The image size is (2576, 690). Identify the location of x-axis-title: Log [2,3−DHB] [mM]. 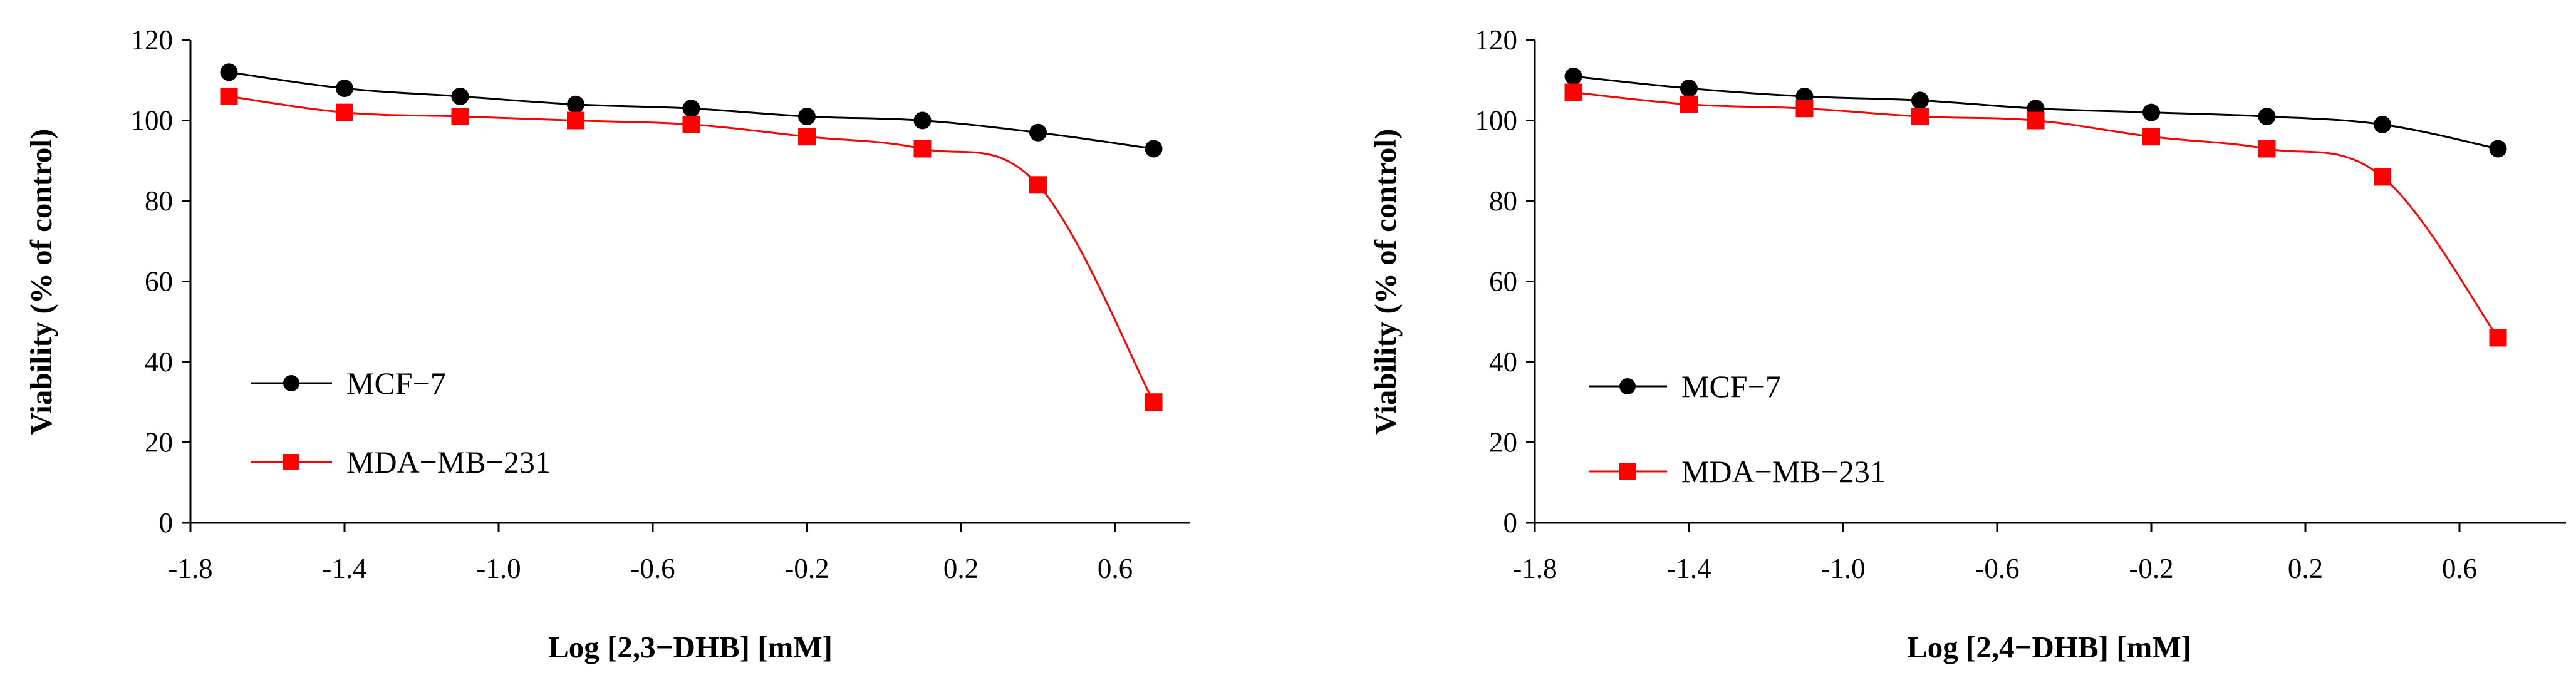
(690, 647).